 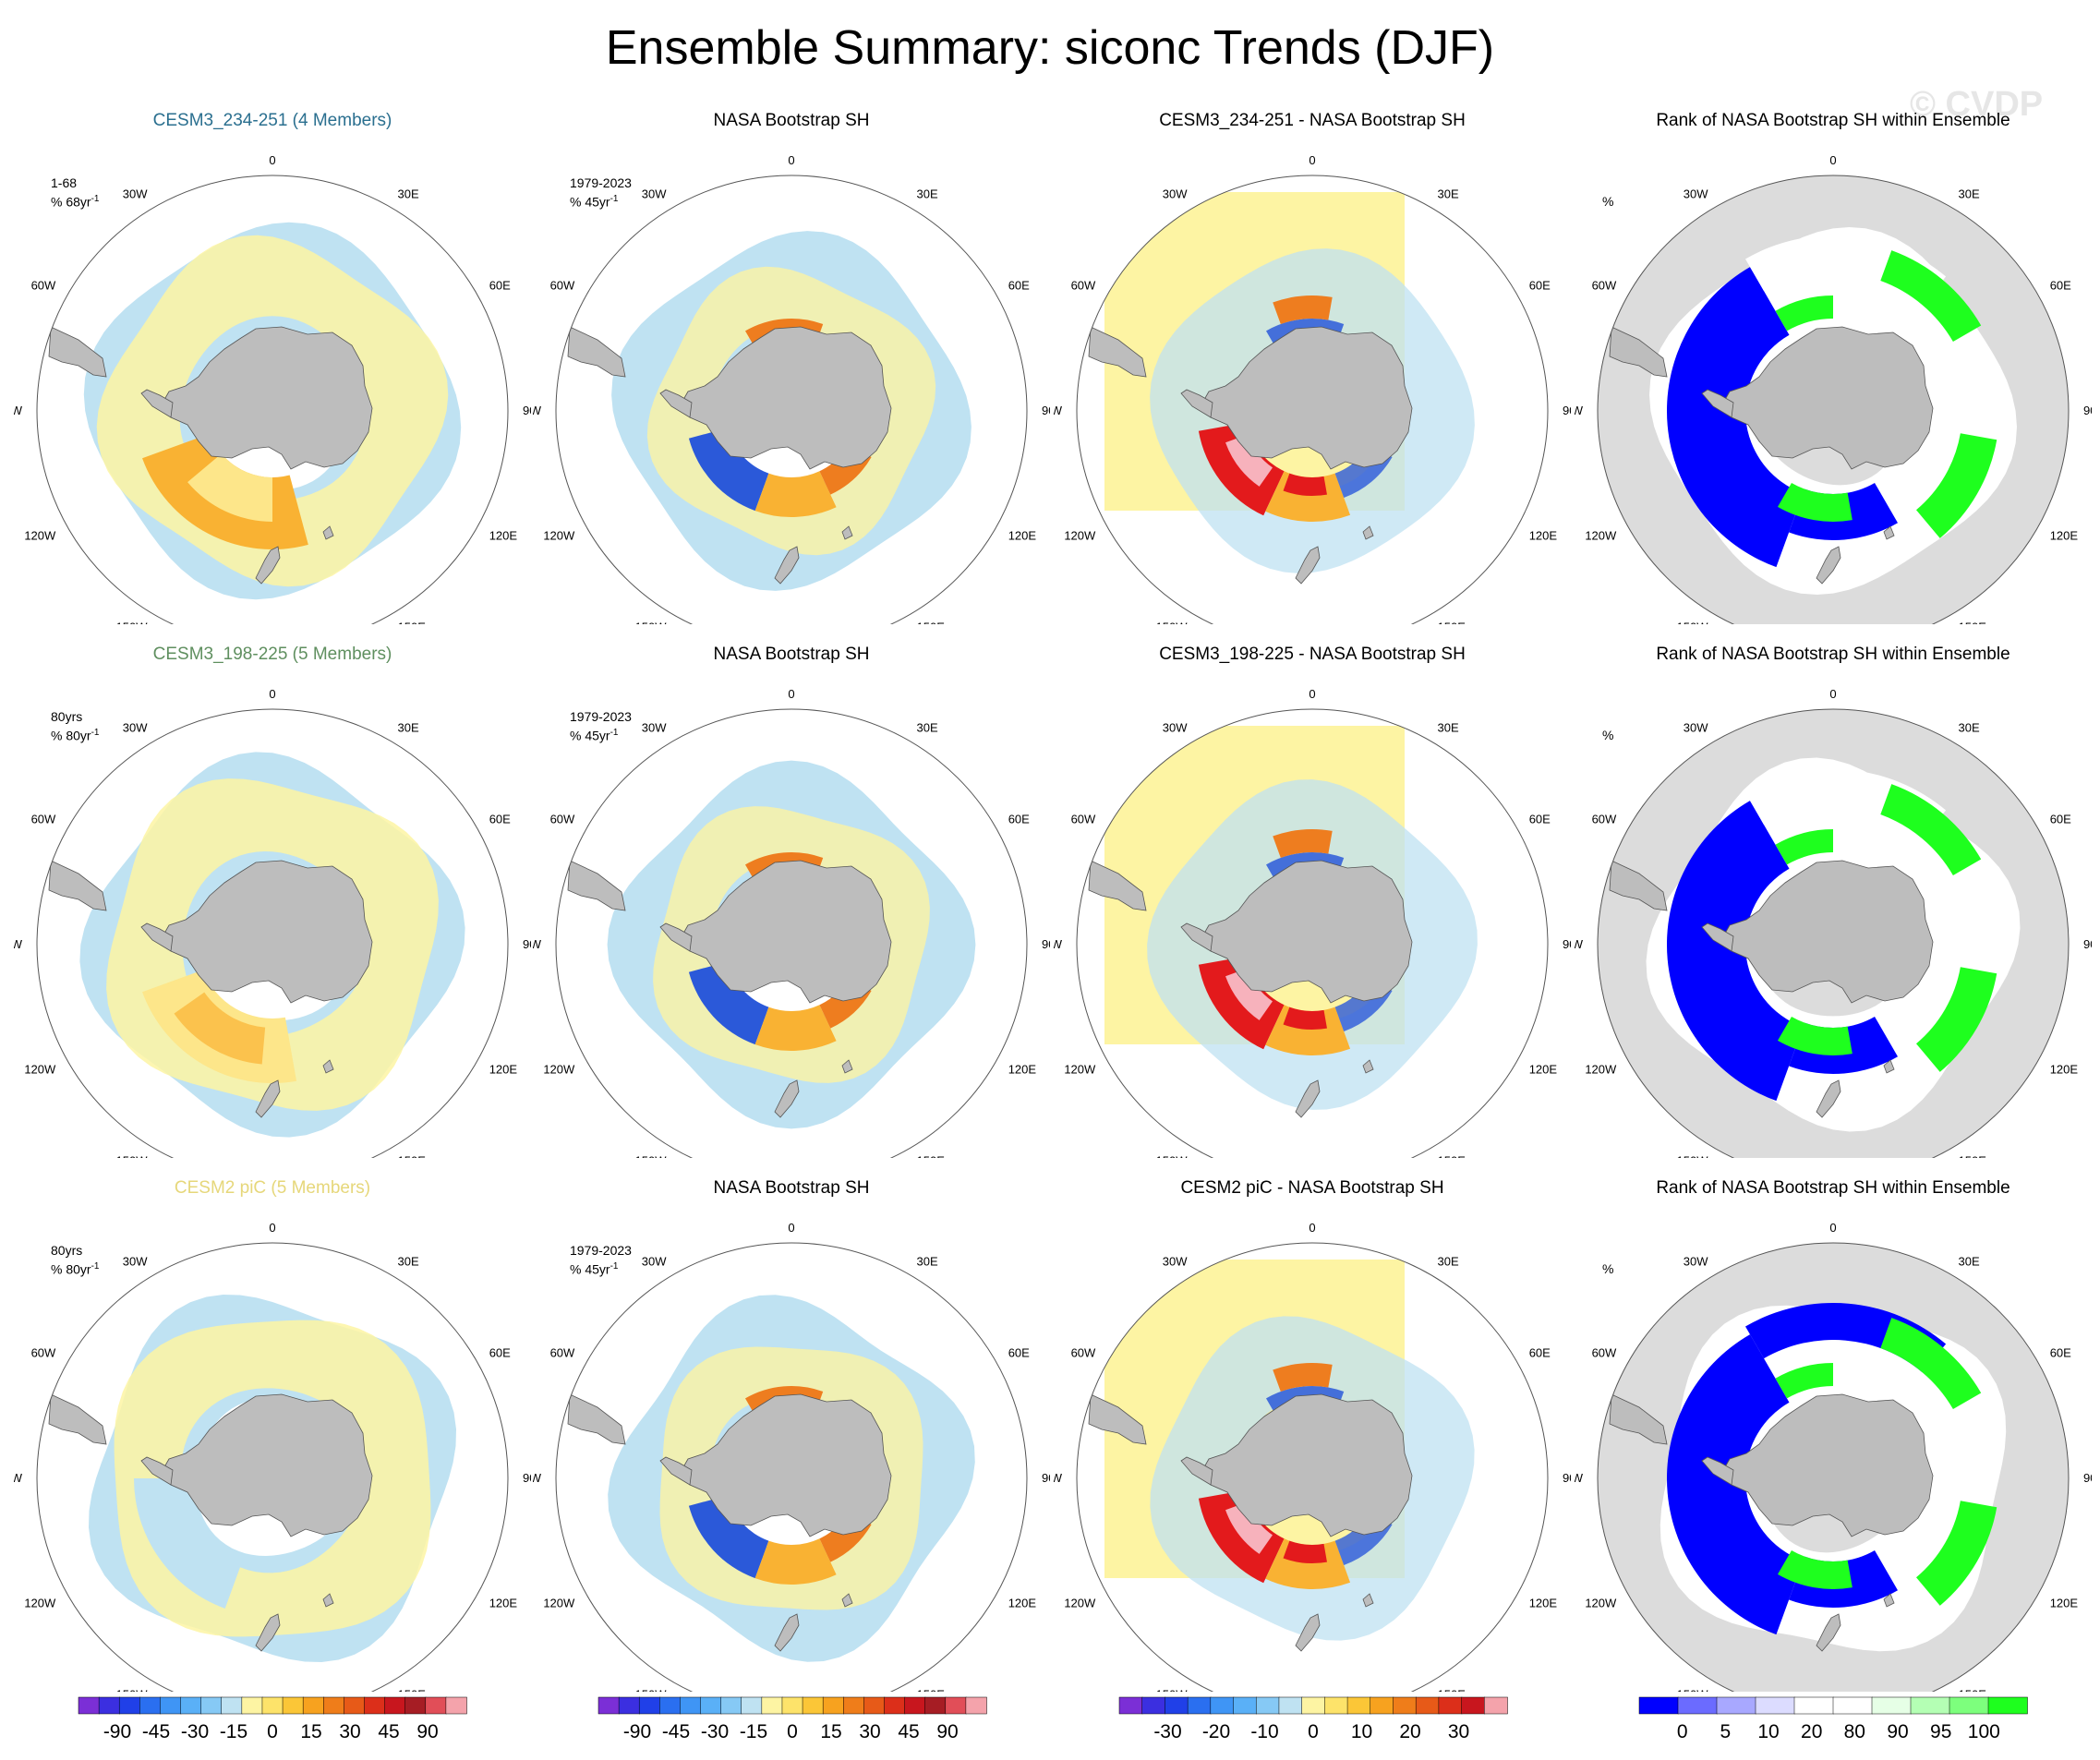 What do you see at coordinates (272, 655) in the screenshot?
I see `panel-title: CESM3_198-225 (5 Members)` at bounding box center [272, 655].